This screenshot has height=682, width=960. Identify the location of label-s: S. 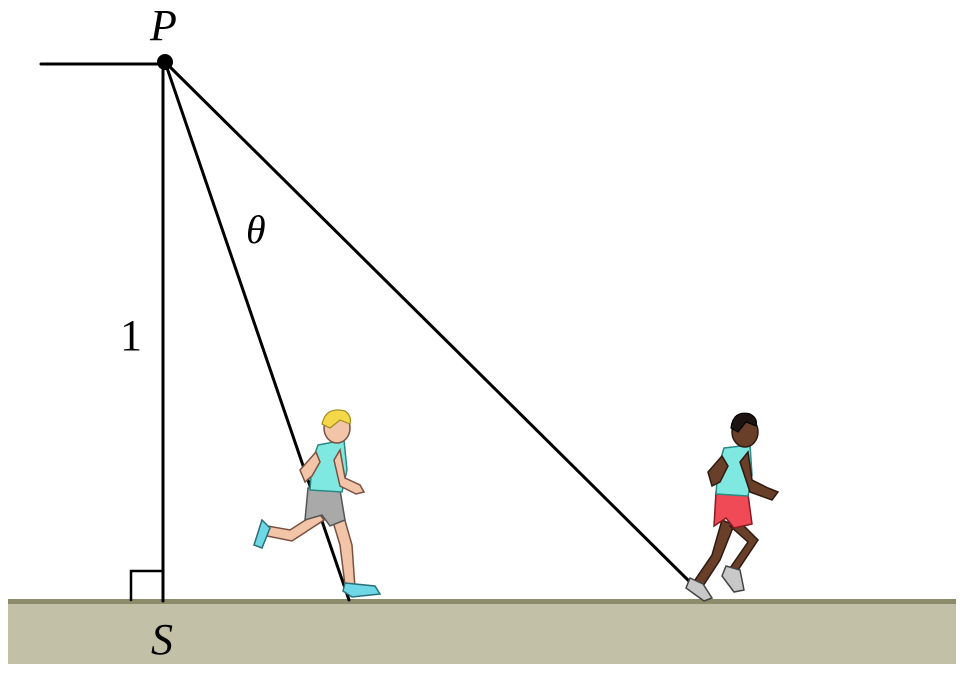
(162, 639).